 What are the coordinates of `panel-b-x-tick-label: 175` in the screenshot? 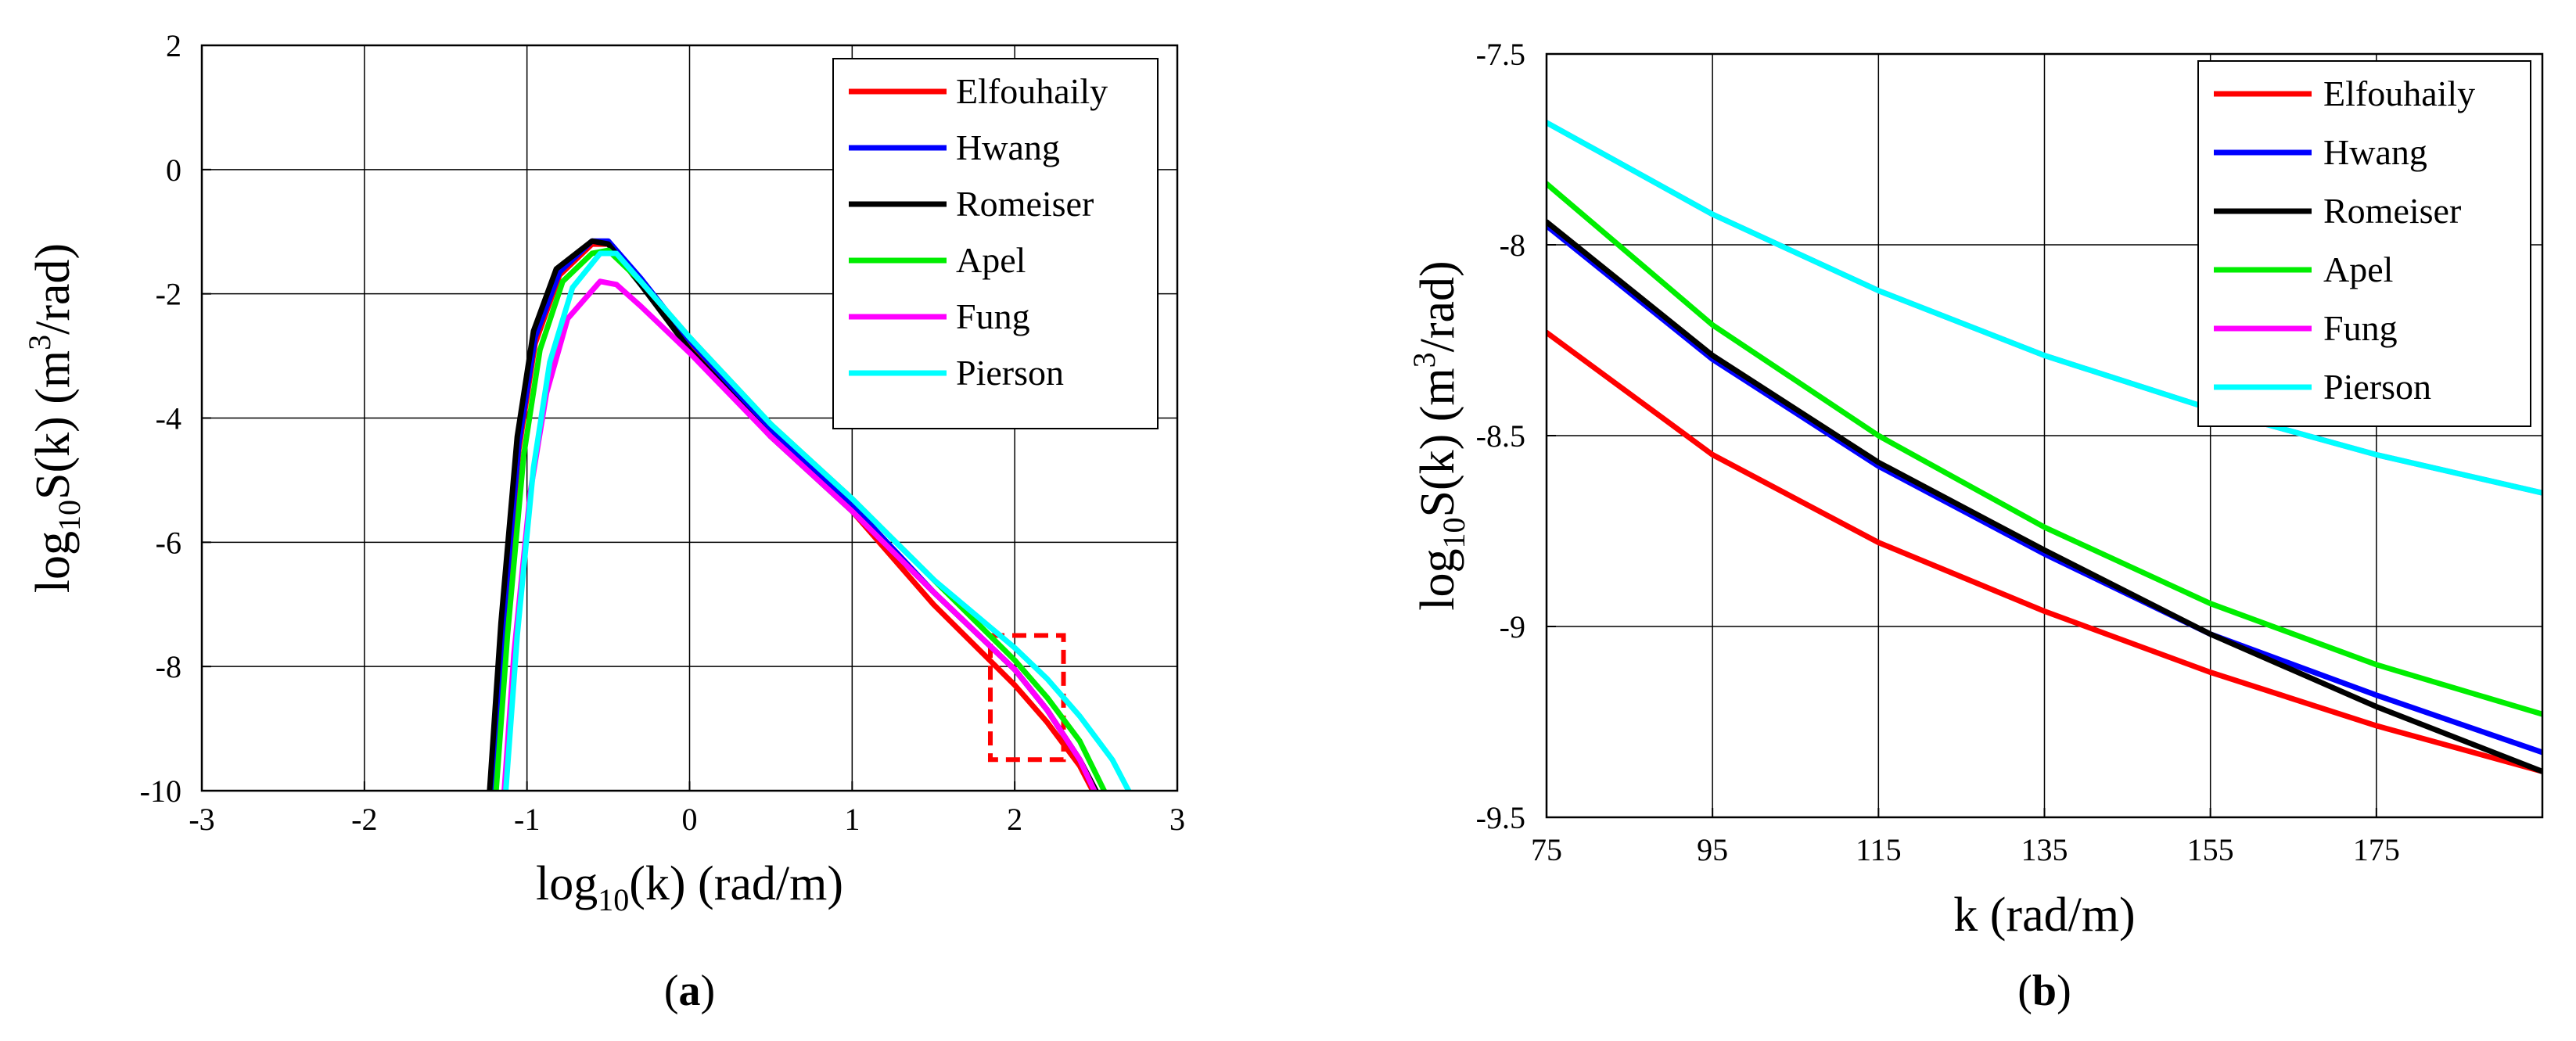 It's located at (2376, 849).